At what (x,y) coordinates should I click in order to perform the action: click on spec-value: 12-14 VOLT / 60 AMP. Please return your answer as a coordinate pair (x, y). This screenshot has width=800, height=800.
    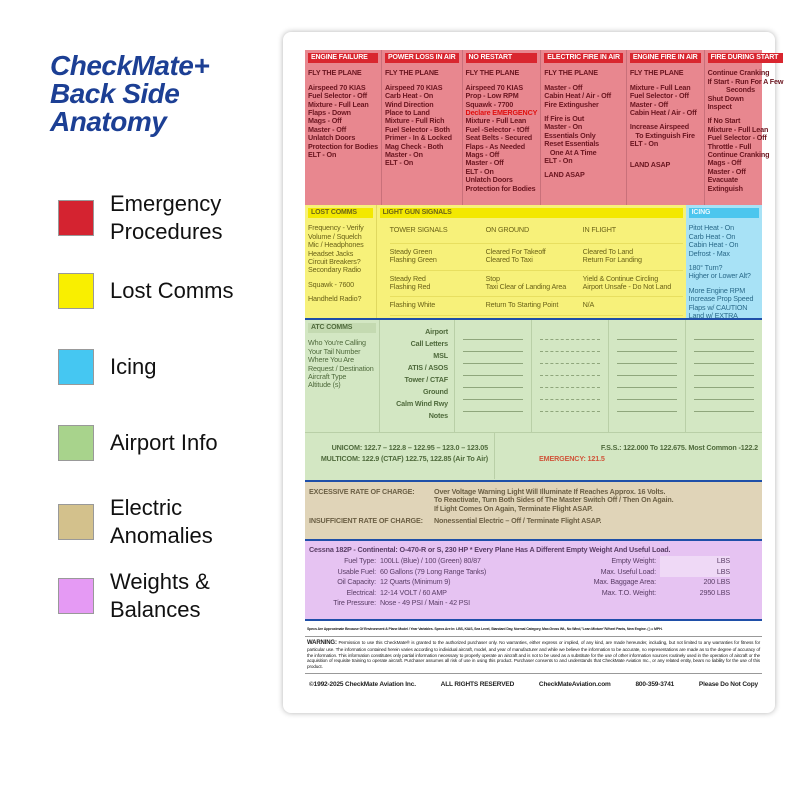
    Looking at the image, I should click on (413, 592).